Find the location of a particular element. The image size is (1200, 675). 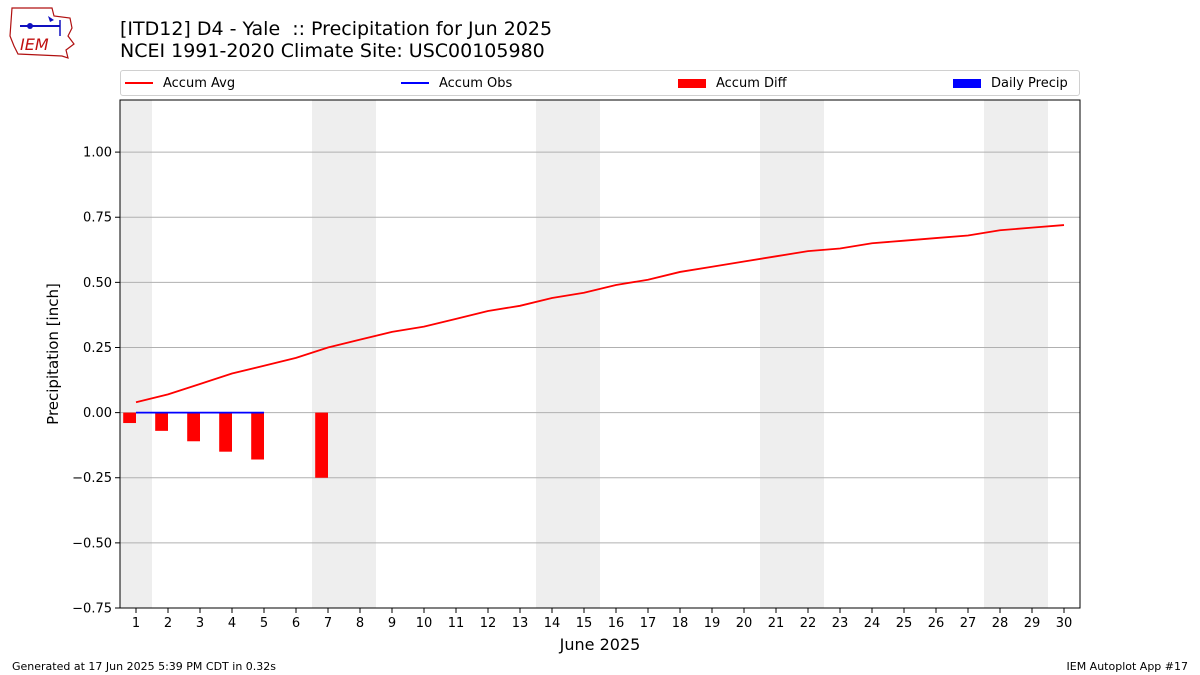

y-tick-label-6: 0.75 is located at coordinates (97, 218).